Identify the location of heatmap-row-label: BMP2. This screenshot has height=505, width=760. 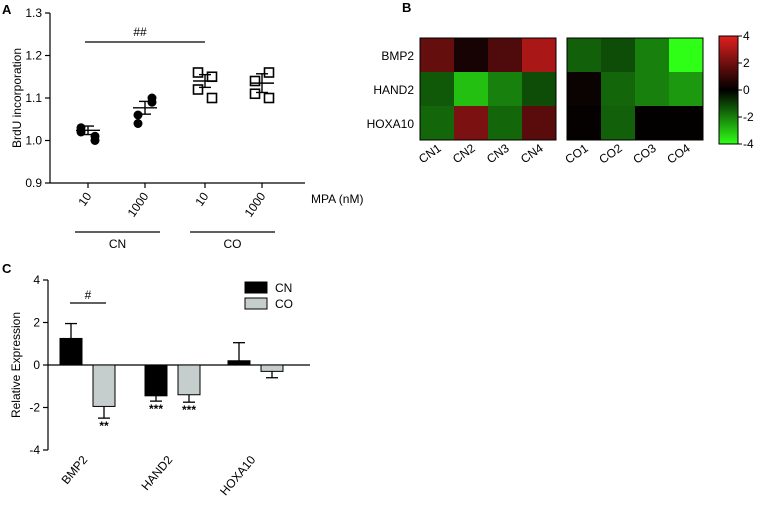
(397, 56).